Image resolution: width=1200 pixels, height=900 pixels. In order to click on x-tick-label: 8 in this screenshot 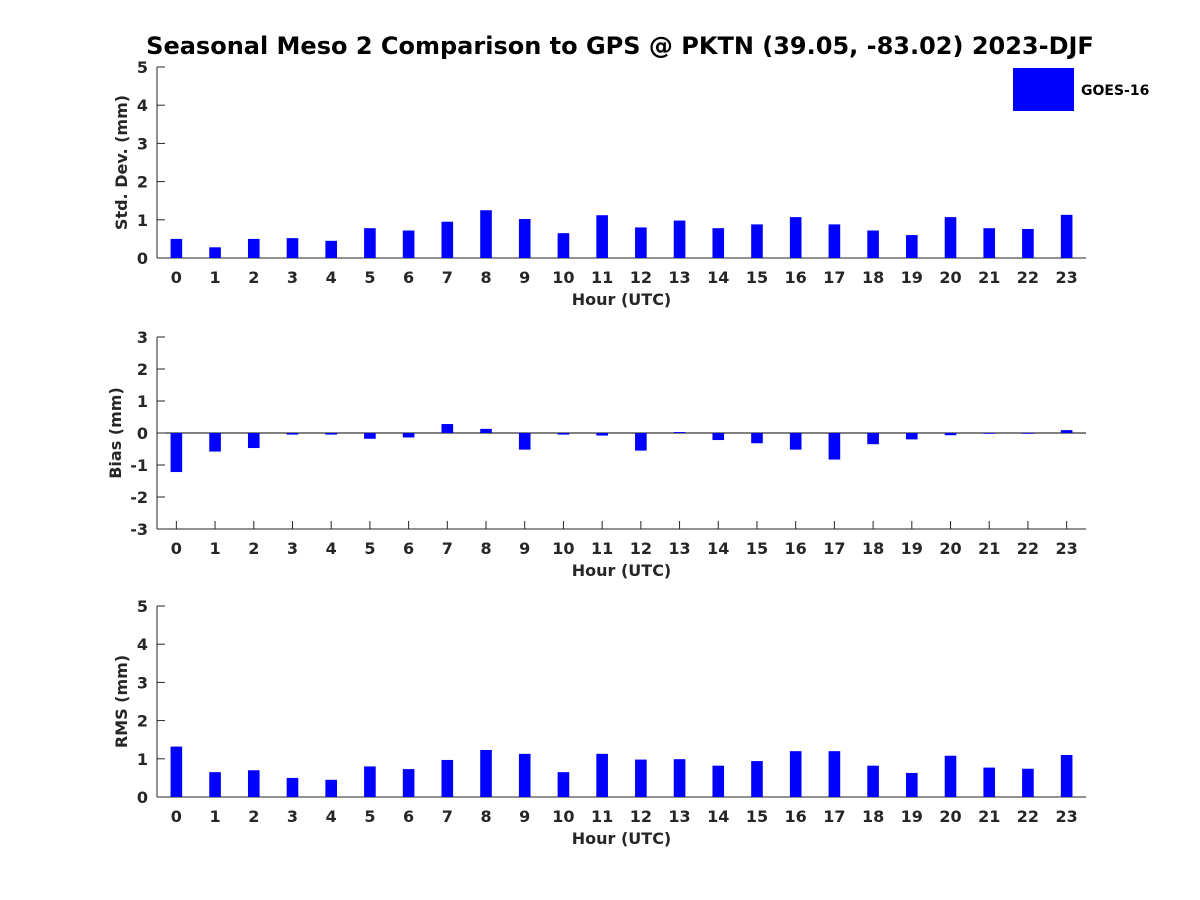, I will do `click(485, 277)`.